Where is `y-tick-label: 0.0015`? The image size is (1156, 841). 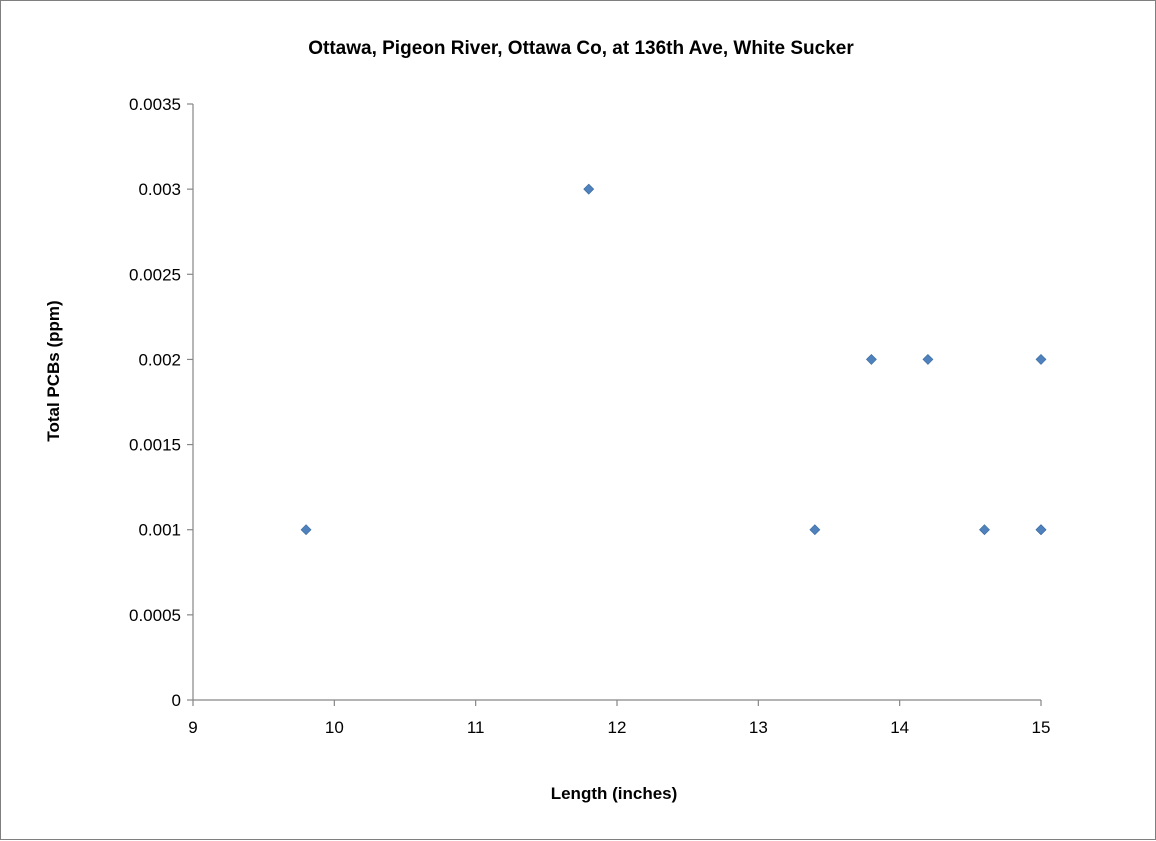
y-tick-label: 0.0015 is located at coordinates (155, 445).